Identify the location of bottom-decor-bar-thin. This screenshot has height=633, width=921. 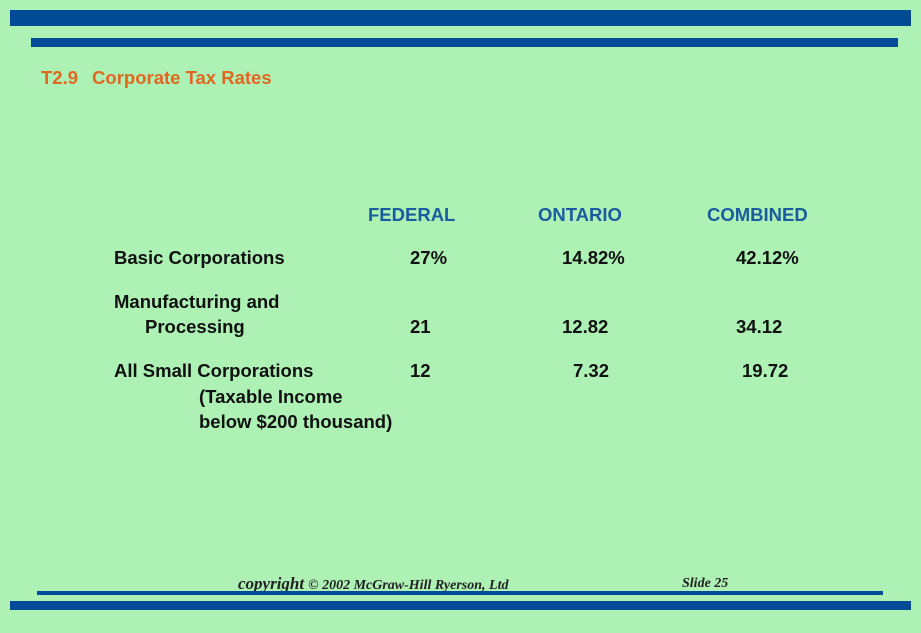
(460, 593).